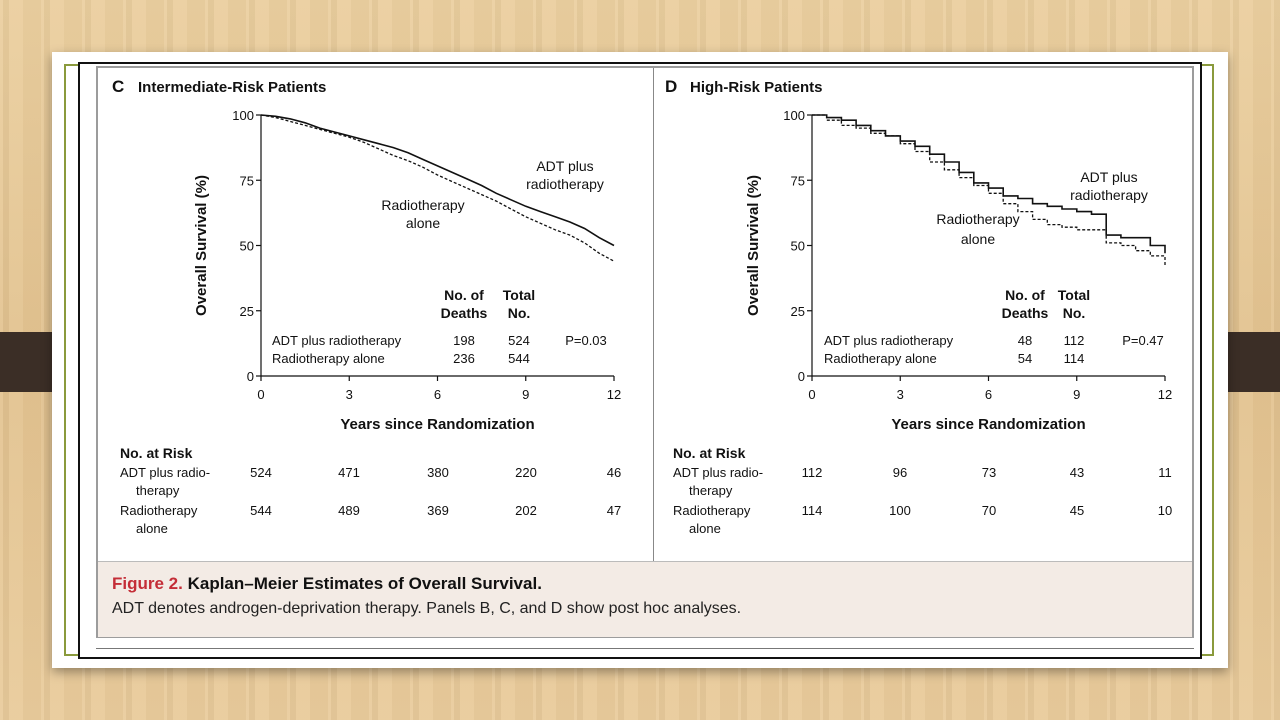  I want to click on at-risk-value: 112, so click(812, 472).